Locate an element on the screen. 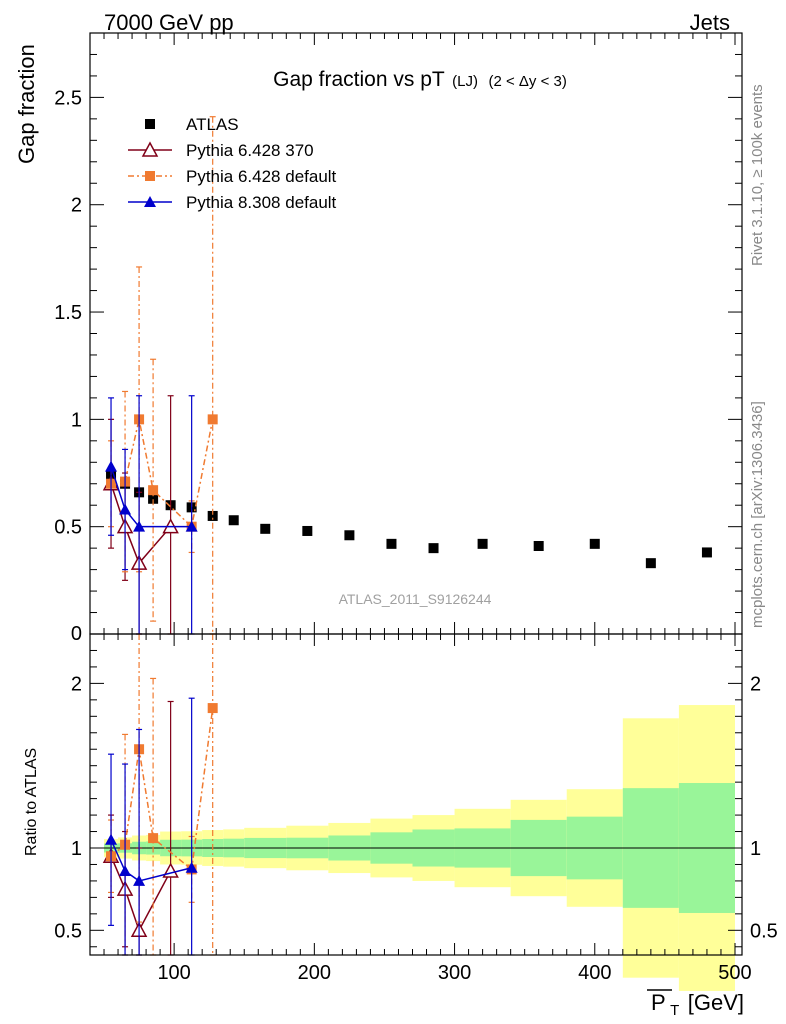 The height and width of the screenshot is (1024, 786). title-main: Gap fraction vs pT is located at coordinates (359, 79).